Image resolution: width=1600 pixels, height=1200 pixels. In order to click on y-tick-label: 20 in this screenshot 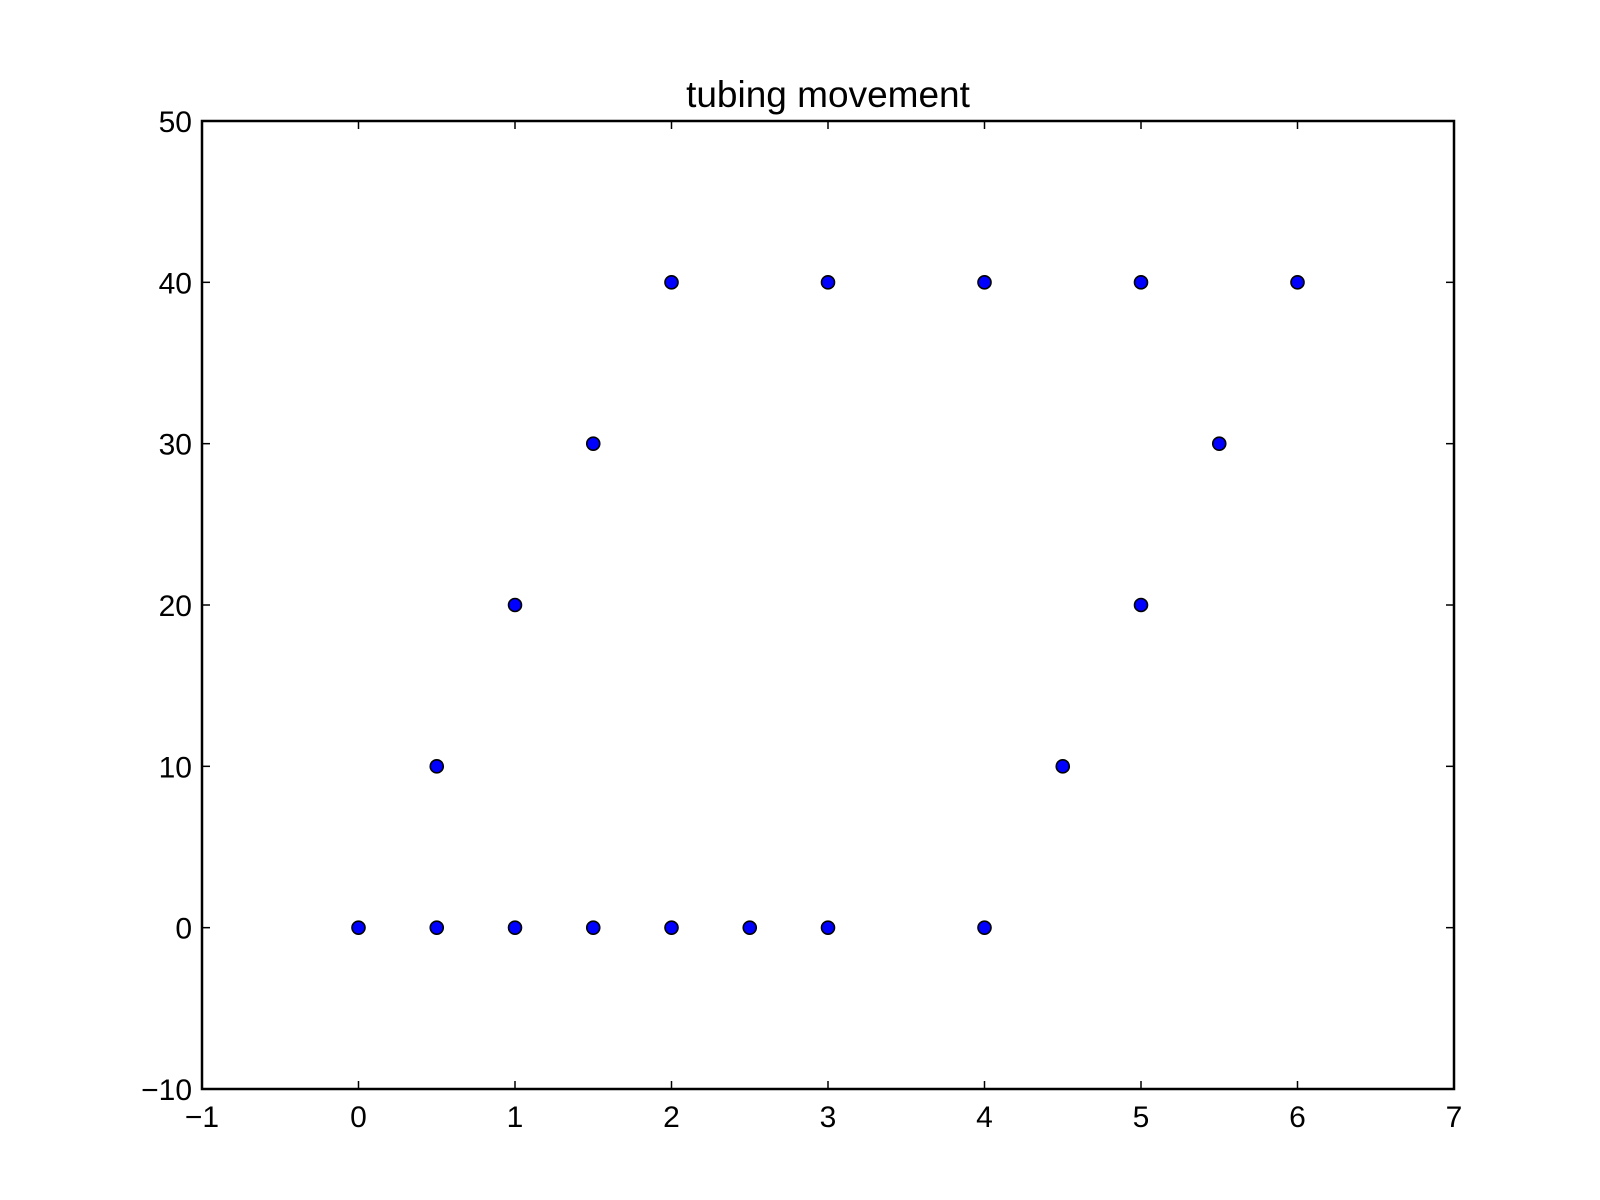, I will do `click(175, 606)`.